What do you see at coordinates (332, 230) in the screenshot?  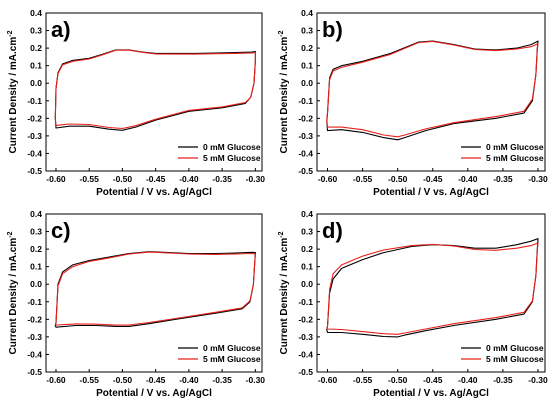 I see `panel-label: d)` at bounding box center [332, 230].